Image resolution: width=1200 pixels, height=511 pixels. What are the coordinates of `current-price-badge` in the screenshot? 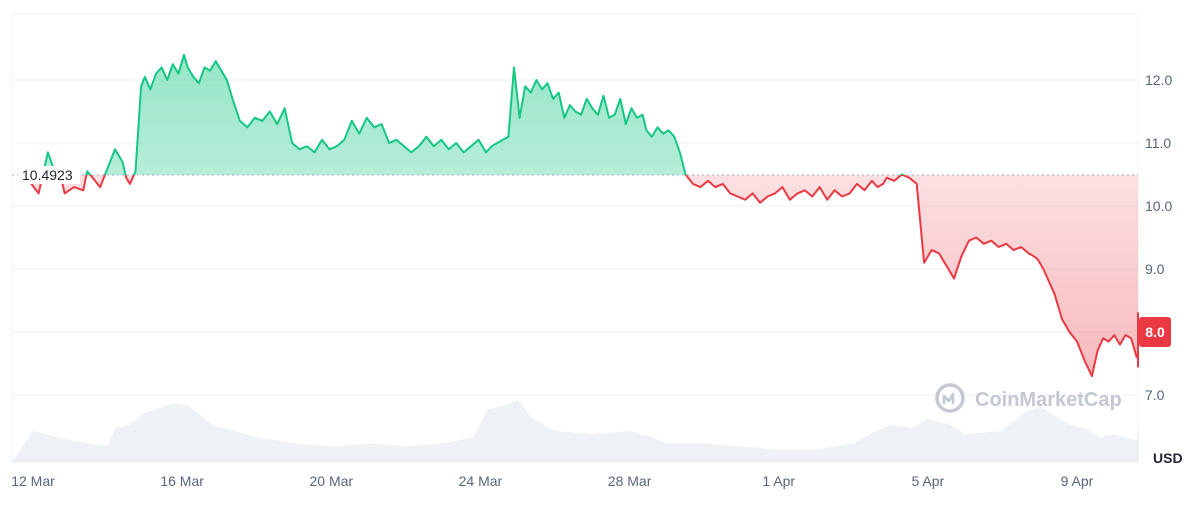 It's located at (1155, 332).